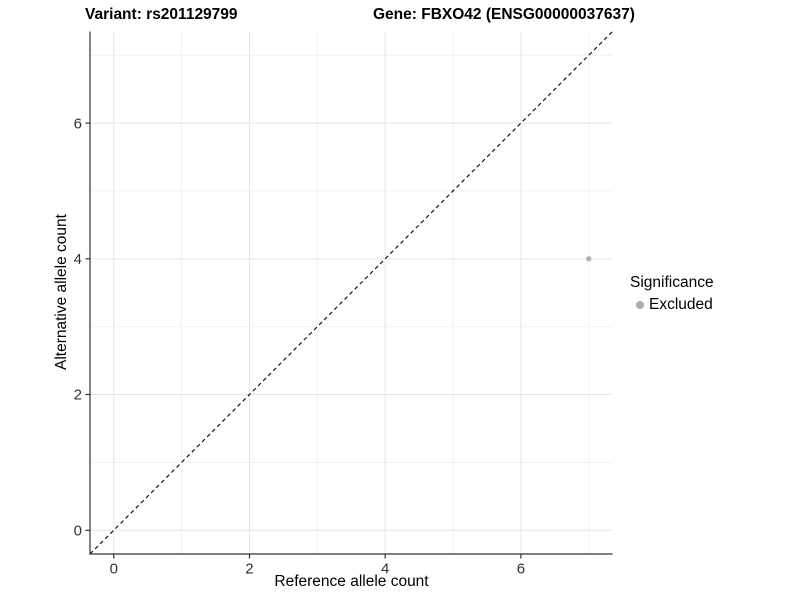 The width and height of the screenshot is (800, 600). What do you see at coordinates (504, 14) in the screenshot?
I see `plot-title-gene: Gene: FBXO42 (ENSG00000037637)` at bounding box center [504, 14].